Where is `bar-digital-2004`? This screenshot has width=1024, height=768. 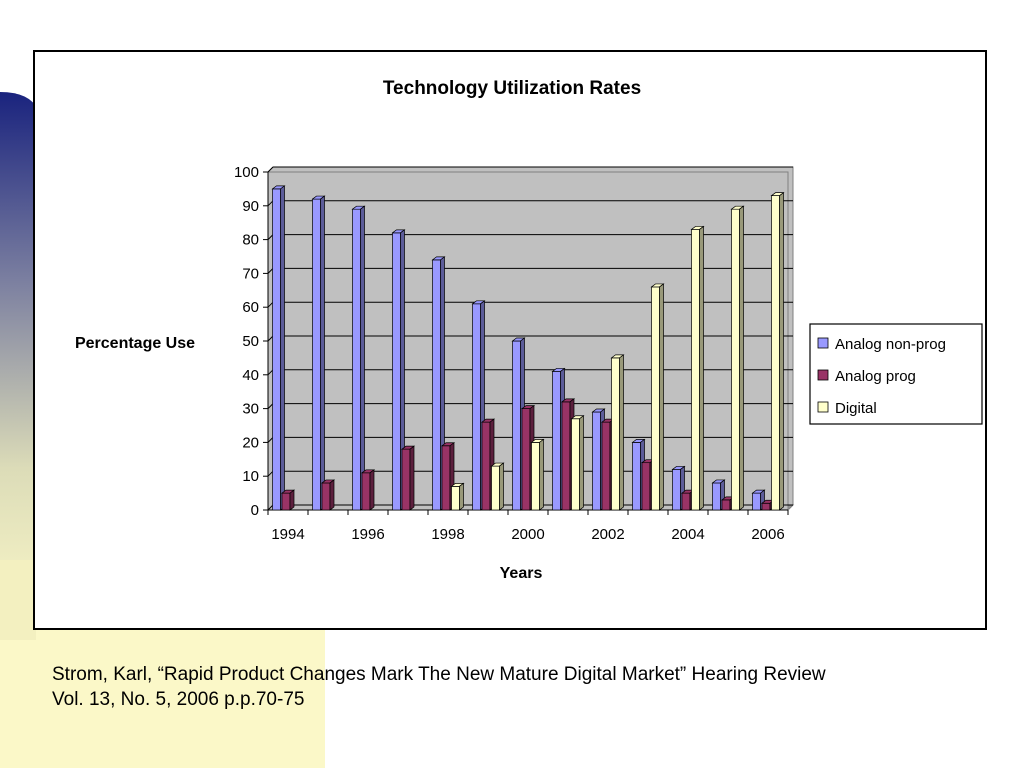
bar-digital-2004 is located at coordinates (697, 368).